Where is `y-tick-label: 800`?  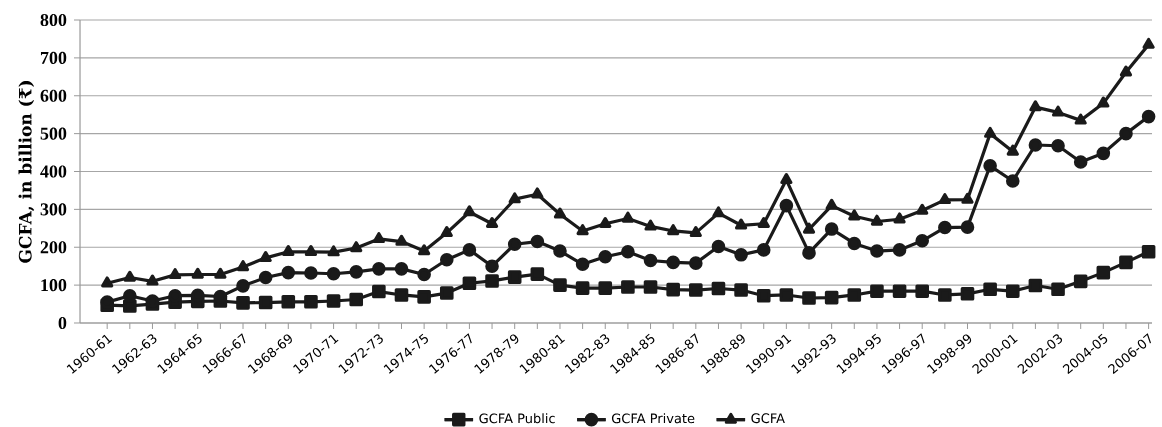 y-tick-label: 800 is located at coordinates (53, 20).